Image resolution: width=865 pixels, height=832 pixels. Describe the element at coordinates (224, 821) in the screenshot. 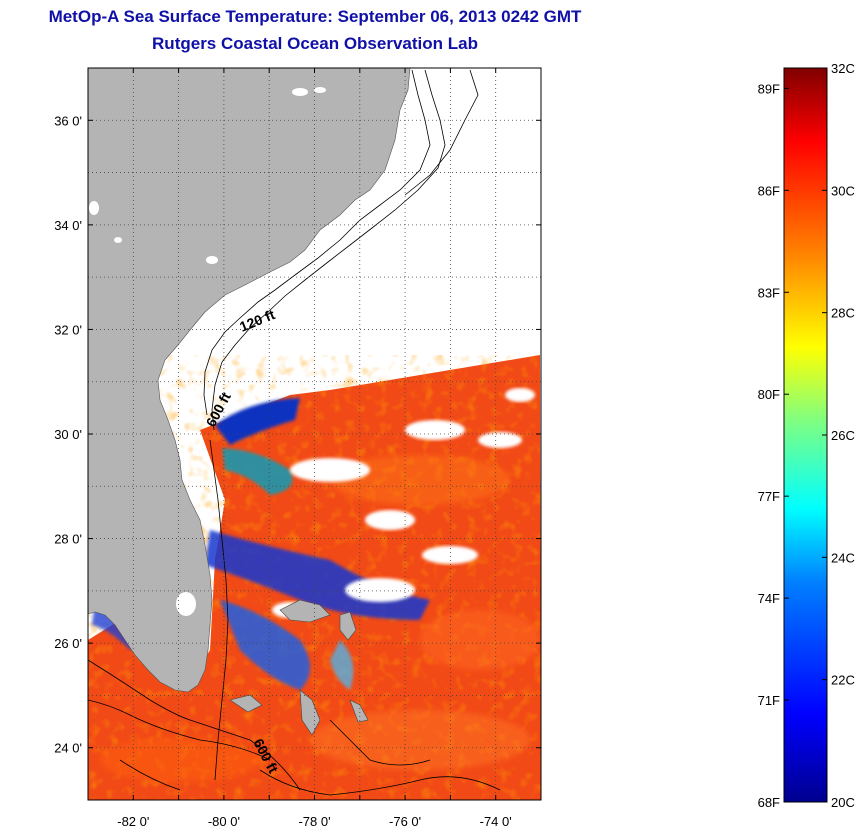

I see `longitude-label: -80 0'` at that location.